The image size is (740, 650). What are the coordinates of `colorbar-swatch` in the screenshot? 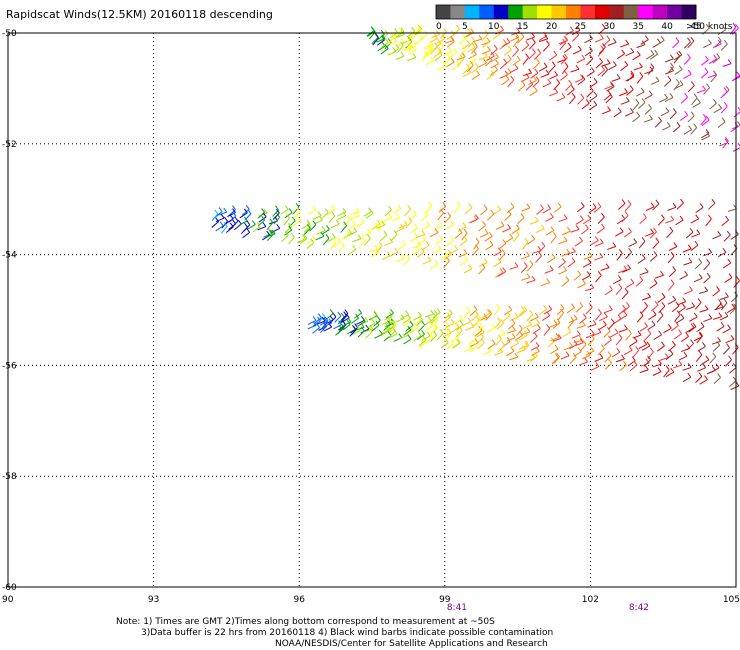 It's located at (660, 12).